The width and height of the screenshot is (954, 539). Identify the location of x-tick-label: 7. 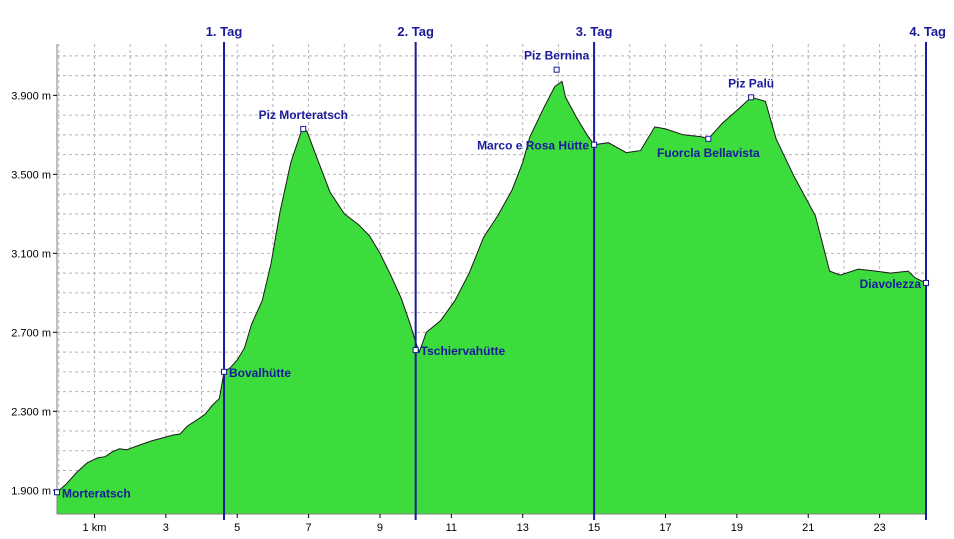
(309, 528).